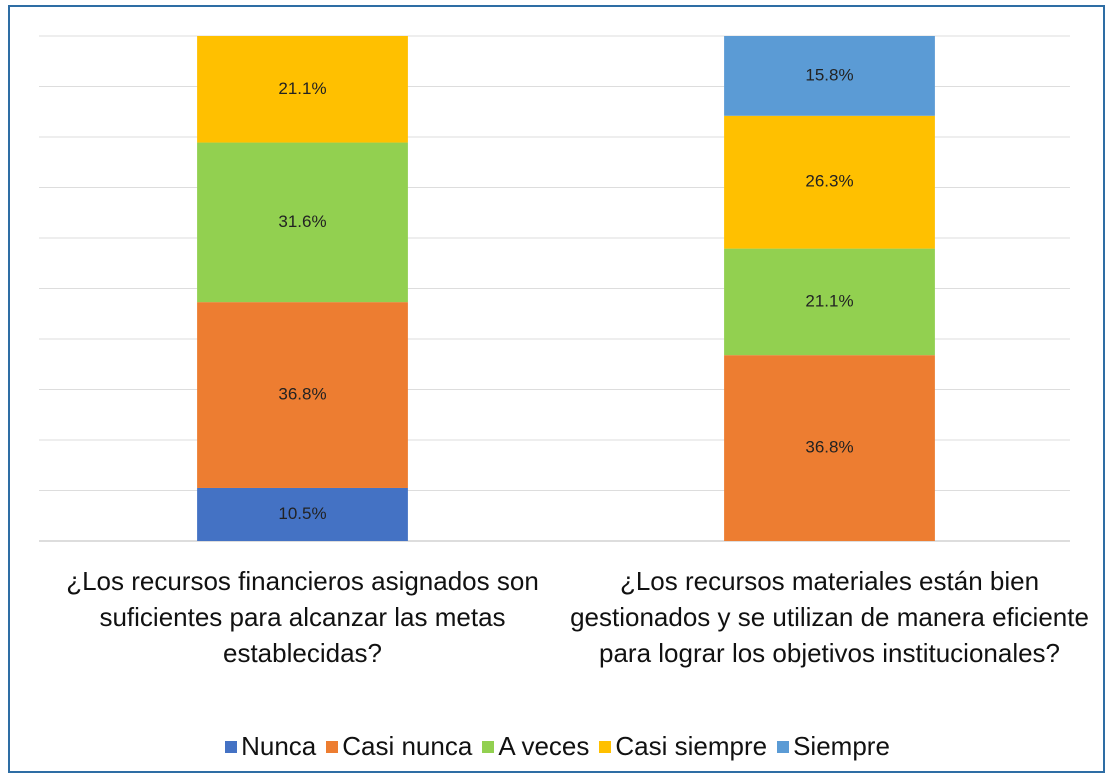 This screenshot has height=782, width=1115. Describe the element at coordinates (841, 746) in the screenshot. I see `legend-label: Siempre` at that location.